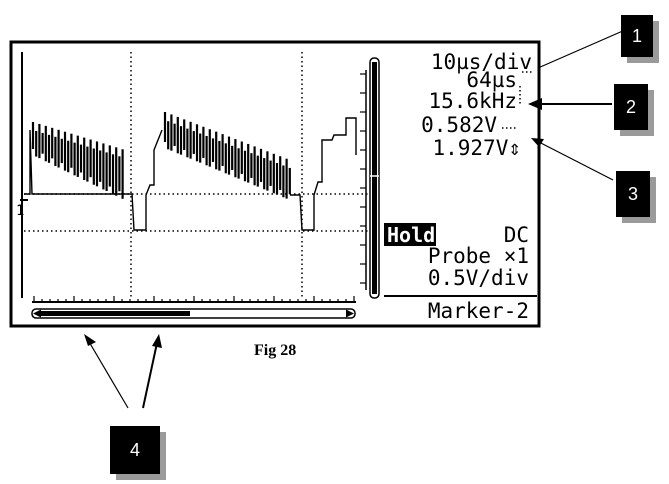  I want to click on horizontal-scrollbar-thumb, so click(115, 313).